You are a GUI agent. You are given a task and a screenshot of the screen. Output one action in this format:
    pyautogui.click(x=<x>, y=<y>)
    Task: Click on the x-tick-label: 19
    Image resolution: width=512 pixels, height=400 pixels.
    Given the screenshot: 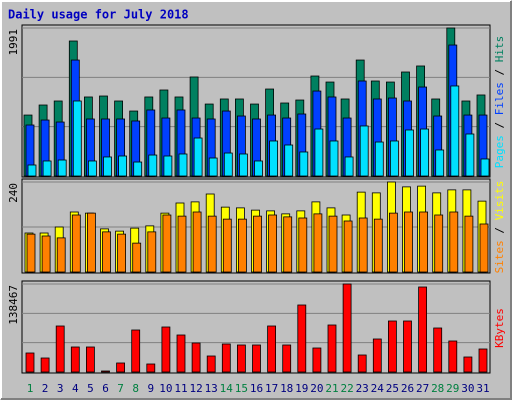 What is the action you would take?
    pyautogui.click(x=301, y=388)
    